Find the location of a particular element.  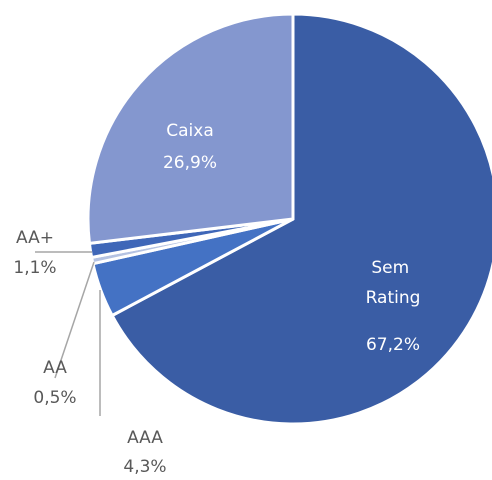

slice-label: AA+ is located at coordinates (35, 238).